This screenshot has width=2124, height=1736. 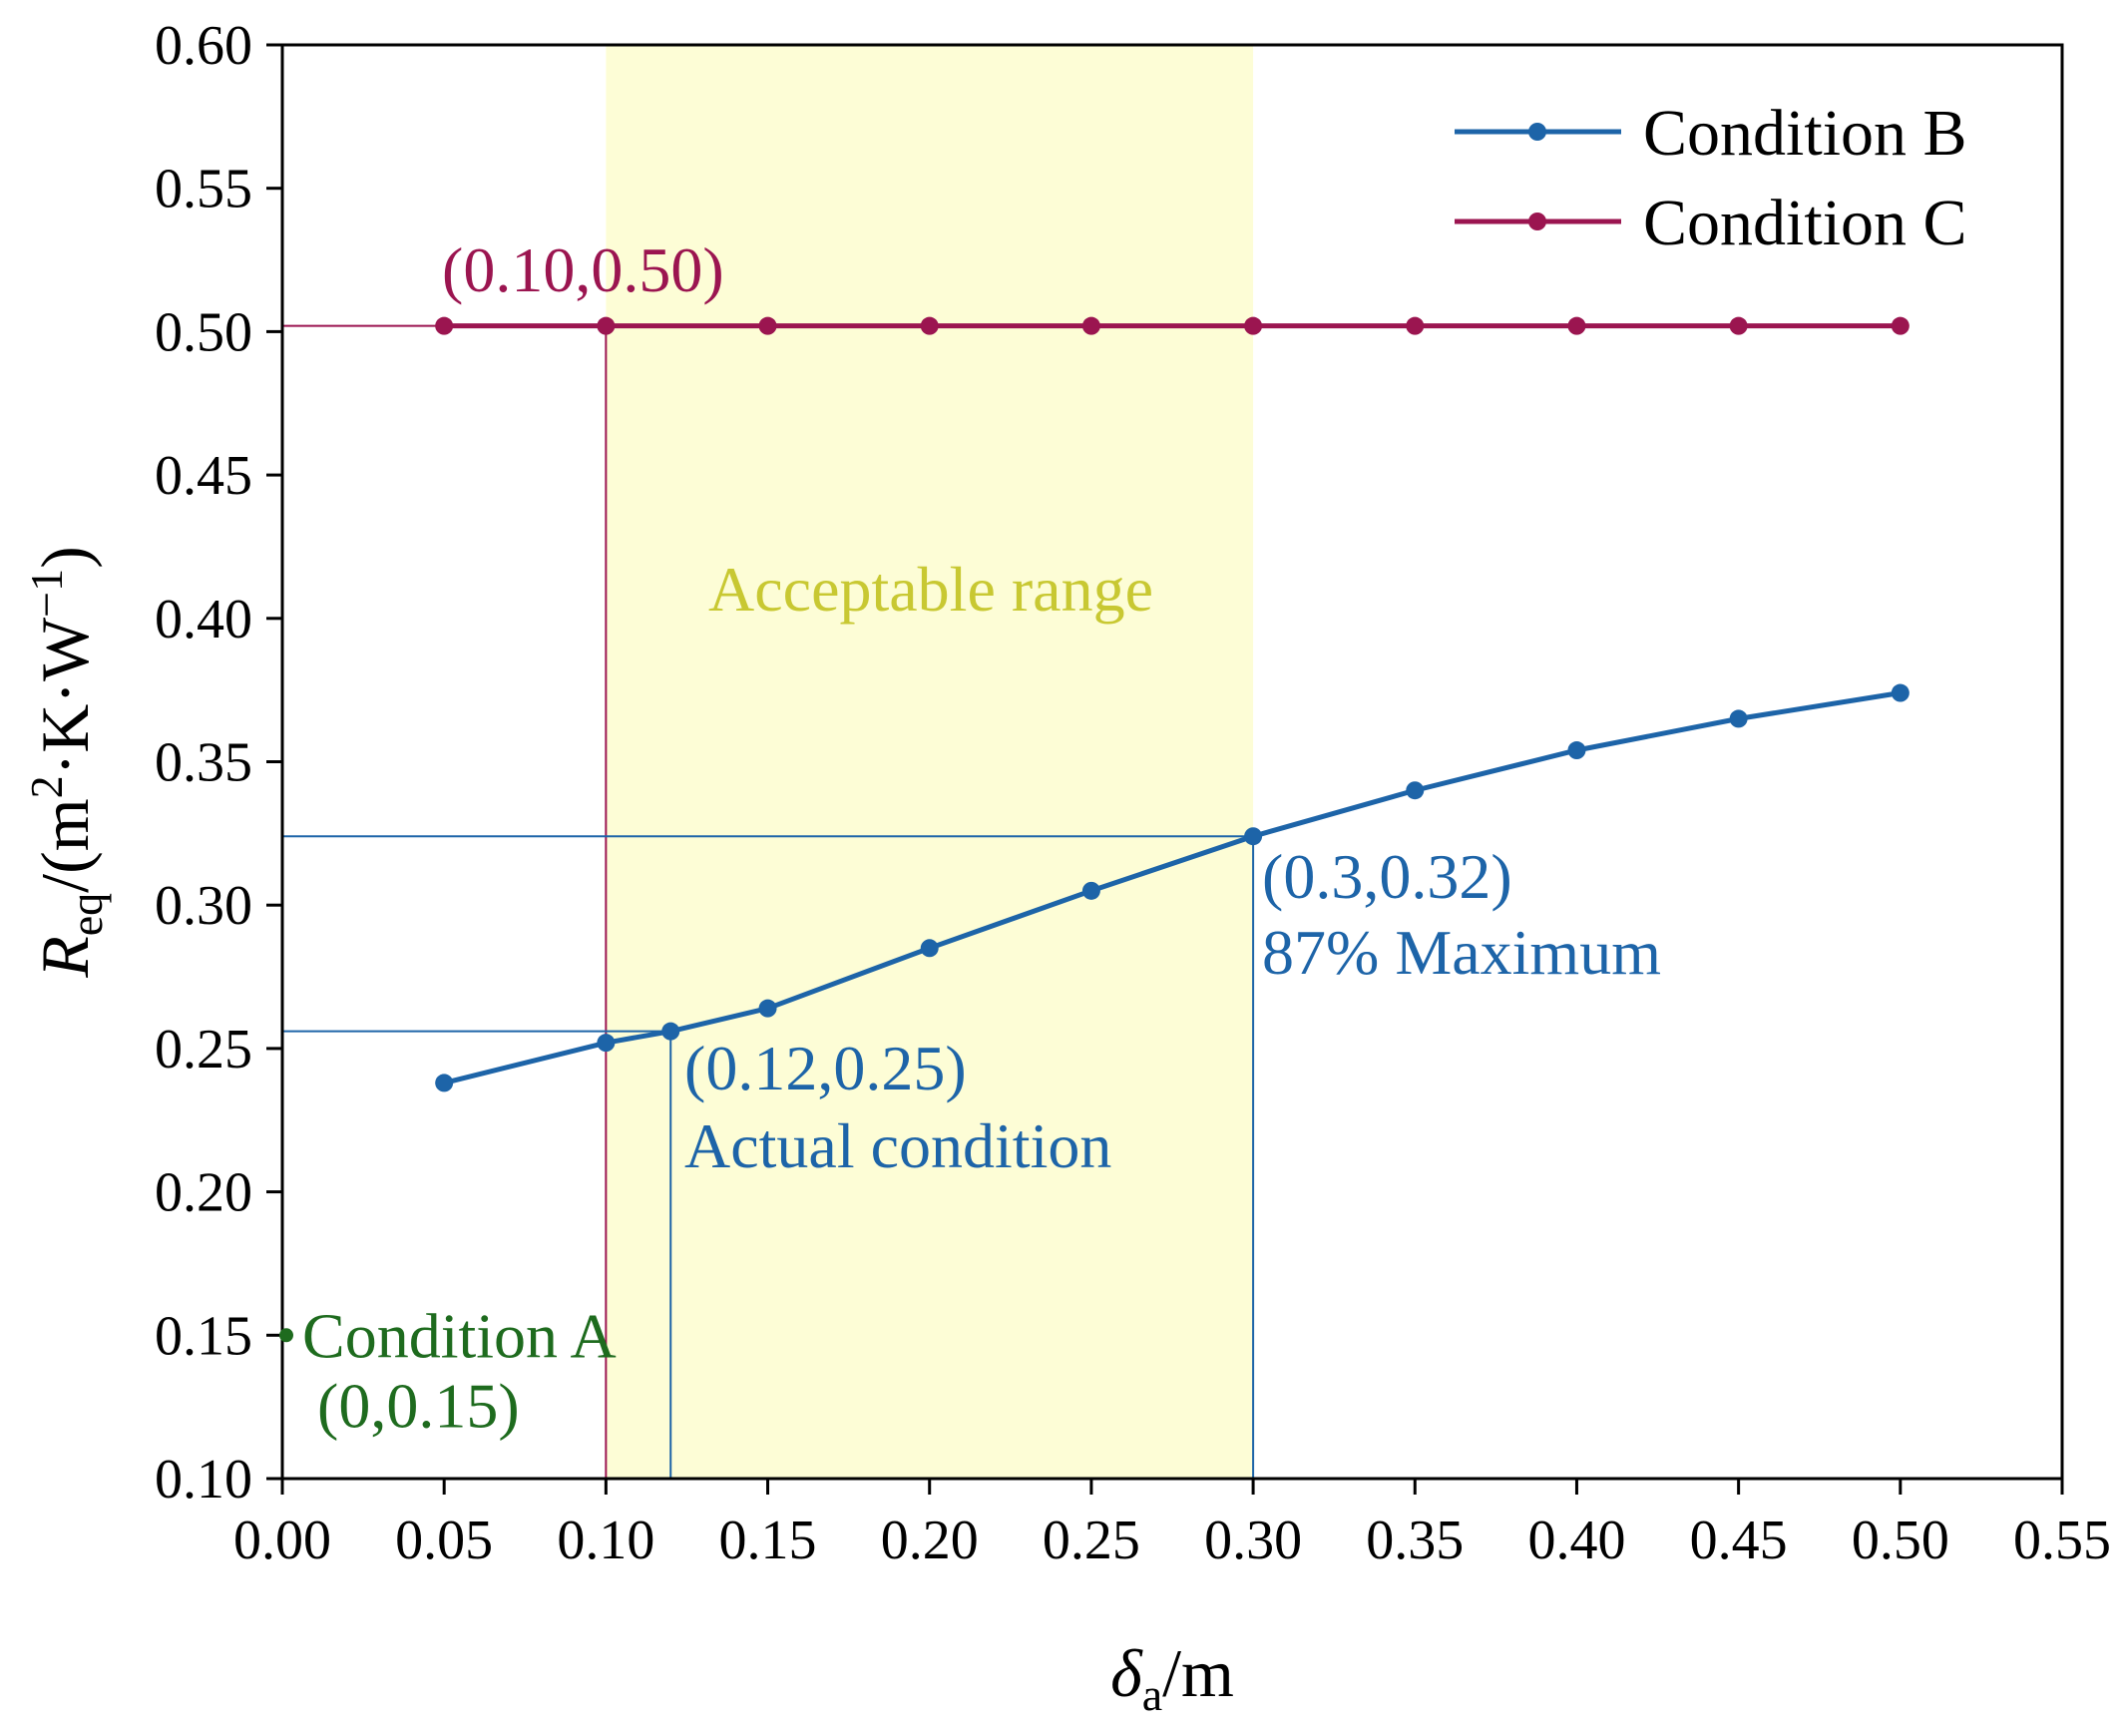 I want to click on actual-condition-label: Actual condition, so click(x=897, y=1145).